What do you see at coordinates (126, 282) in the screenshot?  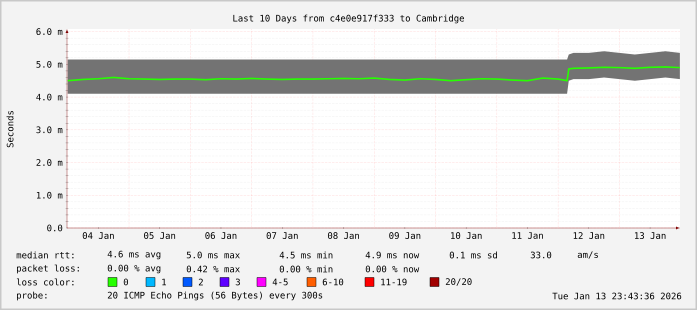 I see `legend-label: 0` at bounding box center [126, 282].